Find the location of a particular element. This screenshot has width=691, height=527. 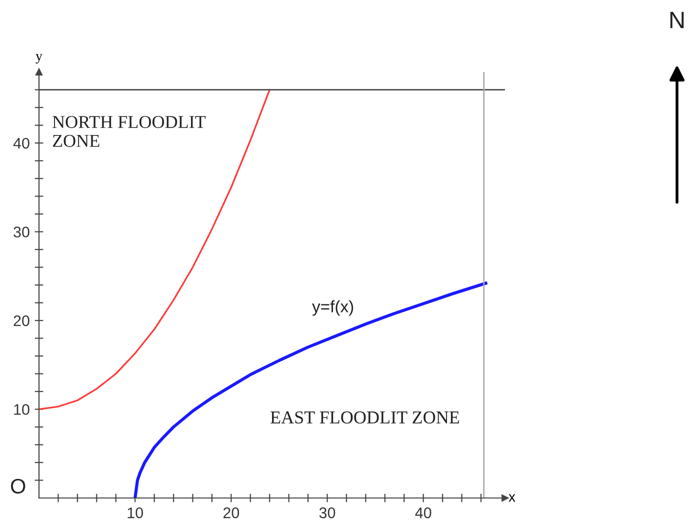

text: N is located at coordinates (677, 20).